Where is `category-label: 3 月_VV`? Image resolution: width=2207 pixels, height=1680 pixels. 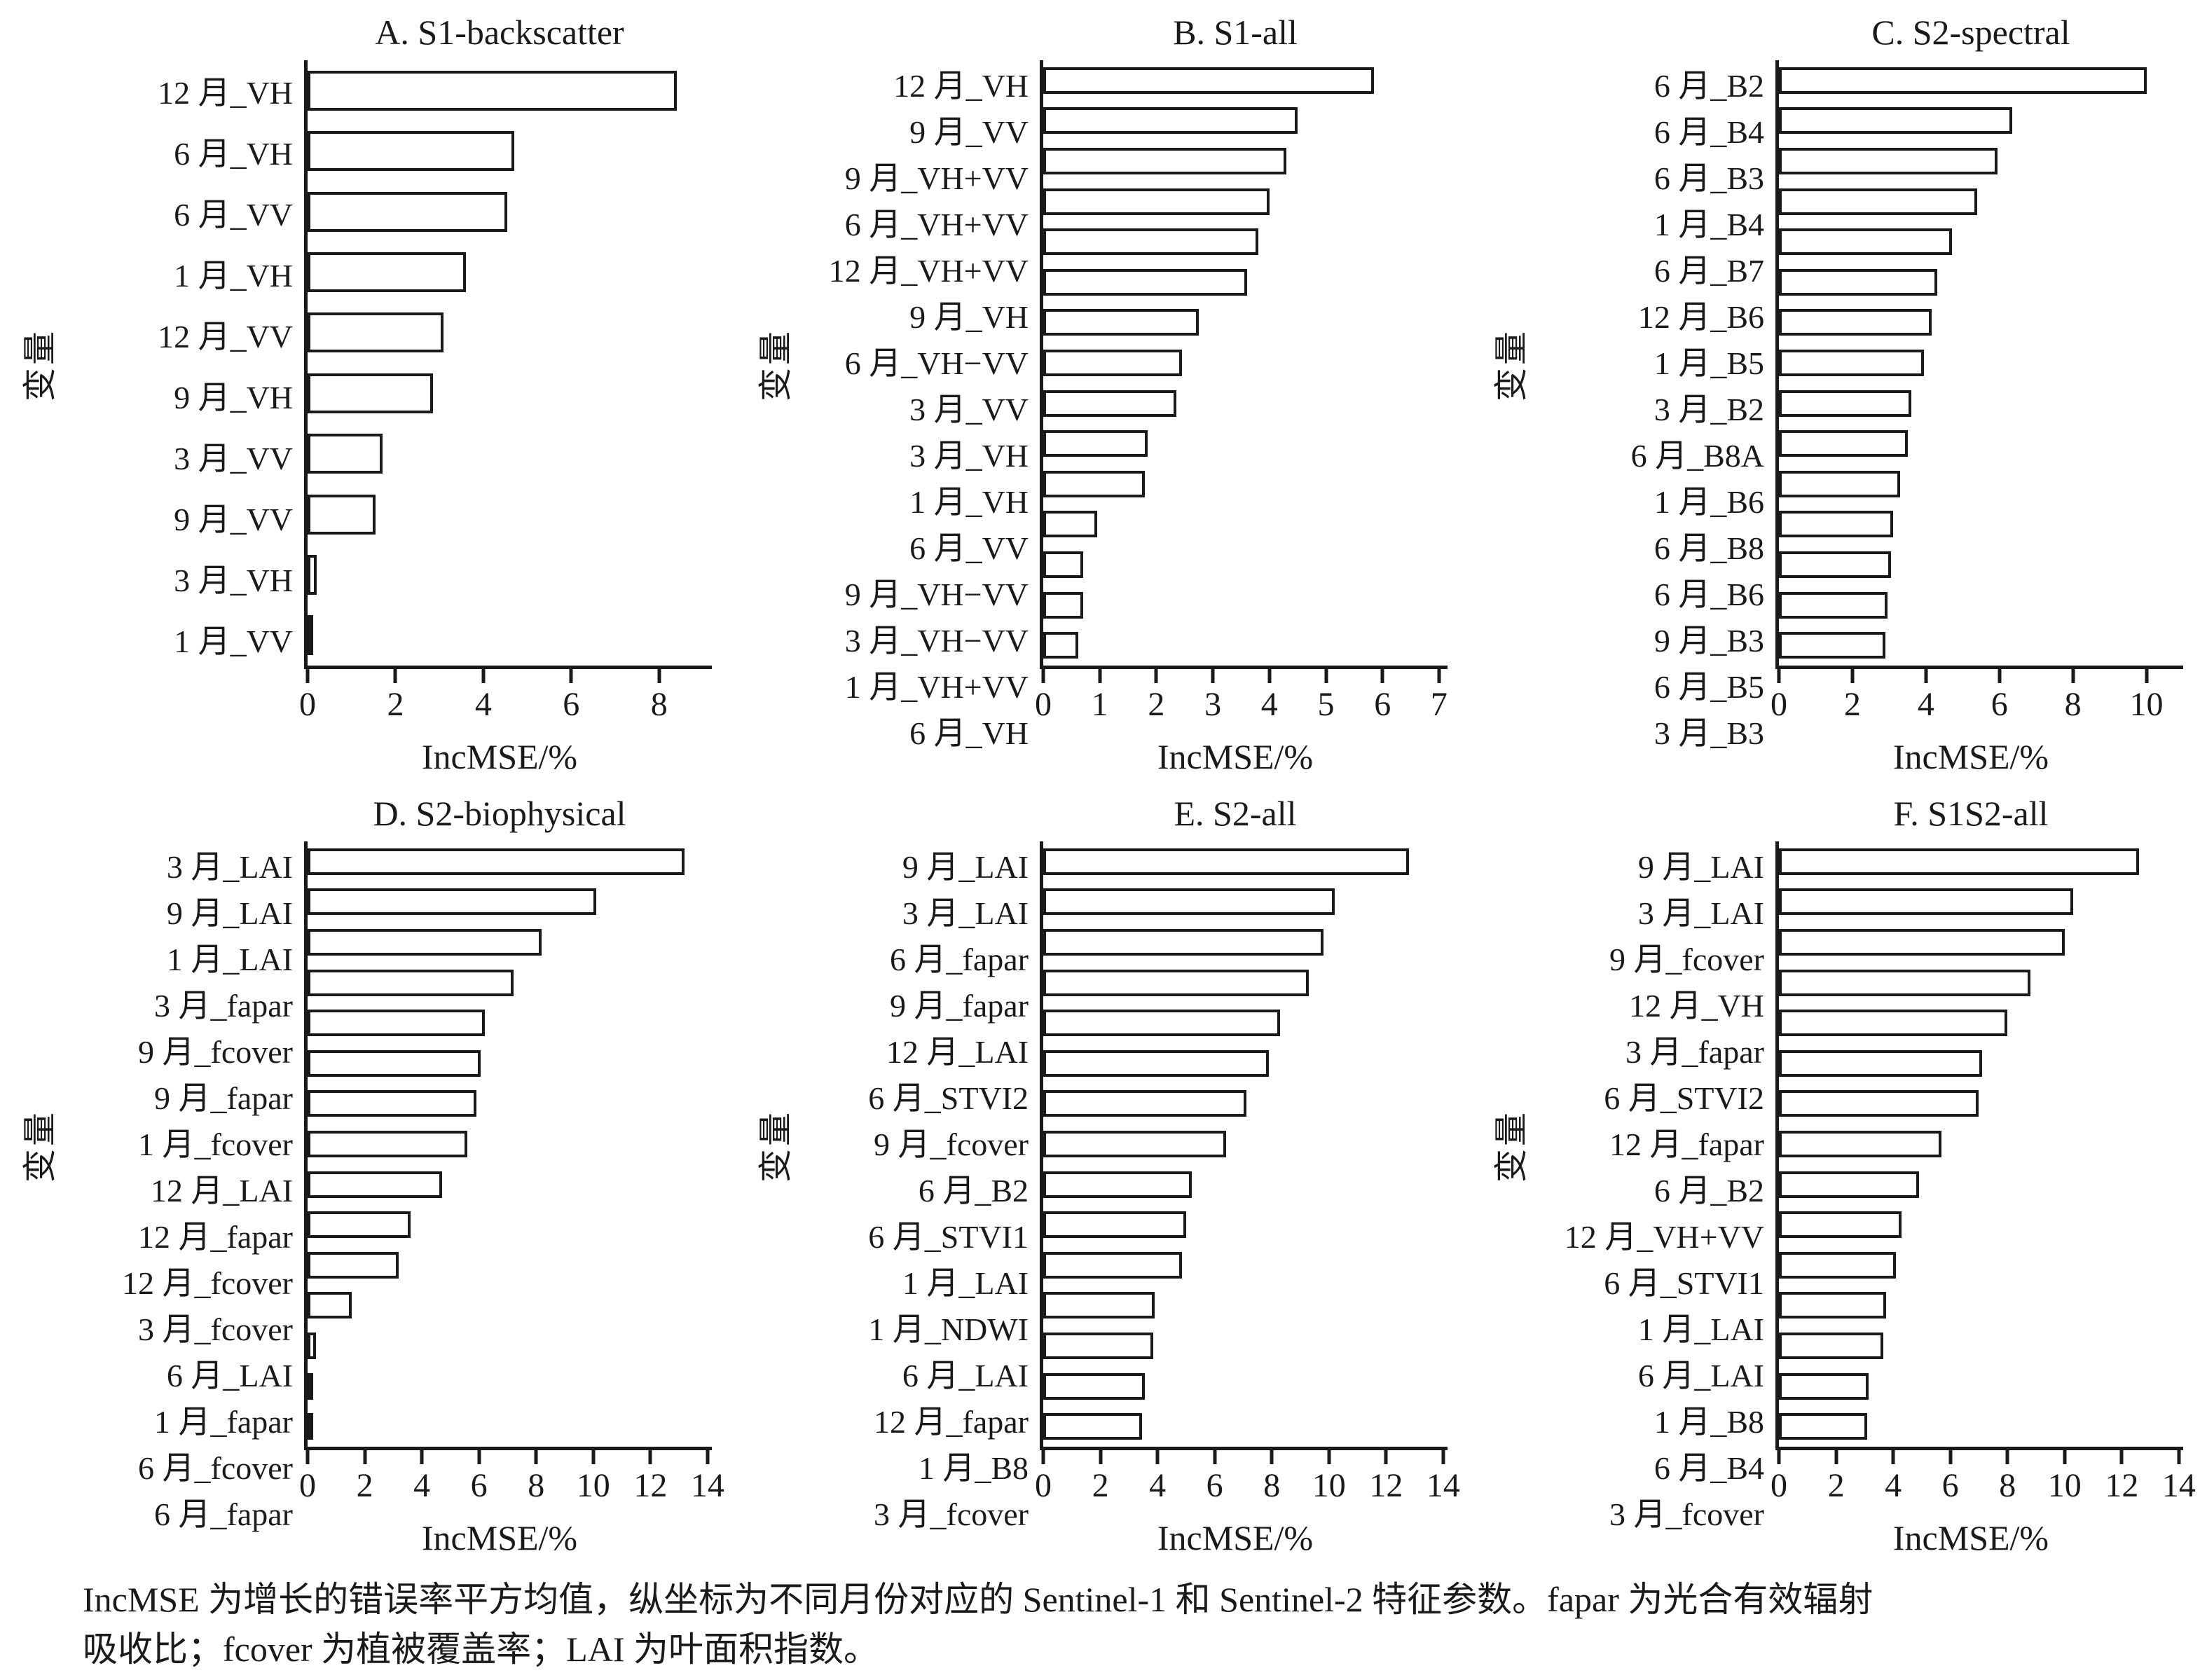
category-label: 3 月_VV is located at coordinates (234, 458).